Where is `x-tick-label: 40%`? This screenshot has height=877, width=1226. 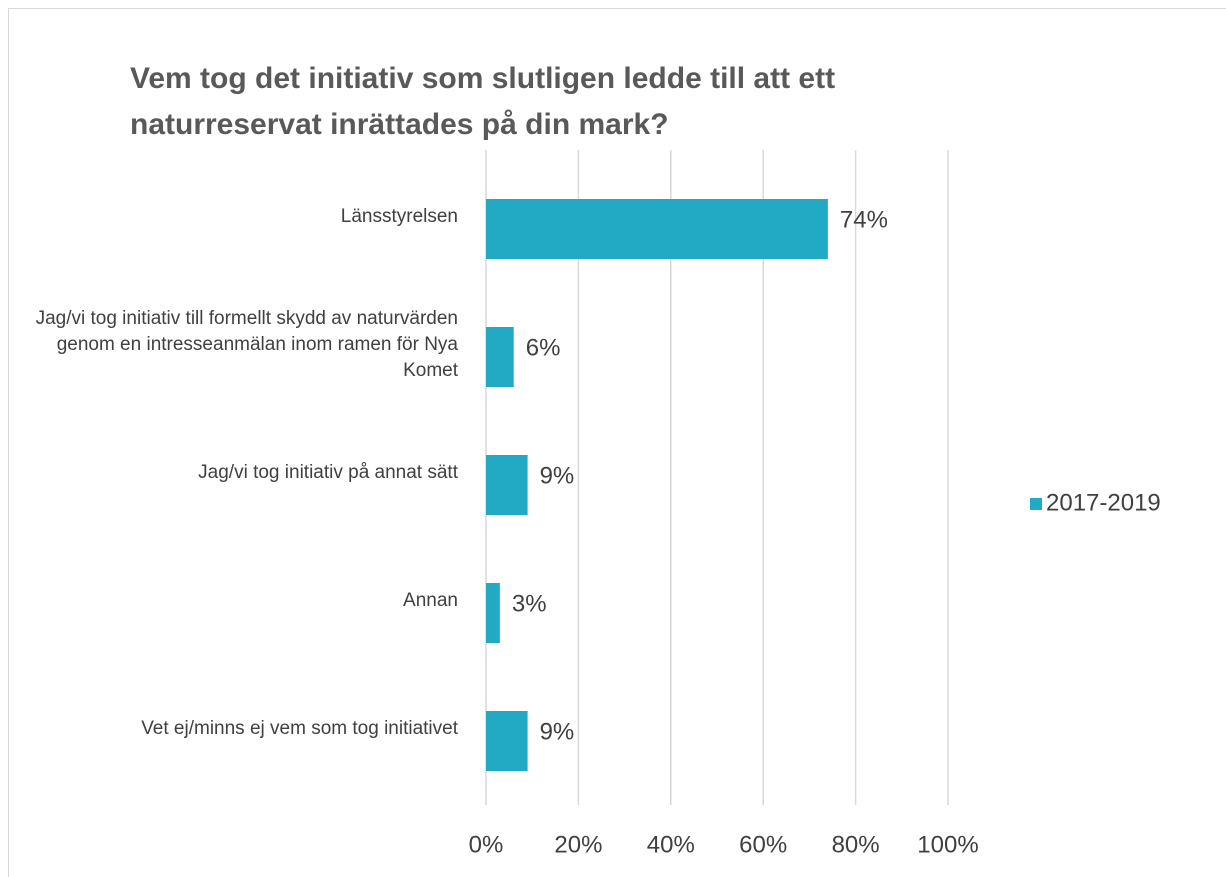
x-tick-label: 40% is located at coordinates (671, 844).